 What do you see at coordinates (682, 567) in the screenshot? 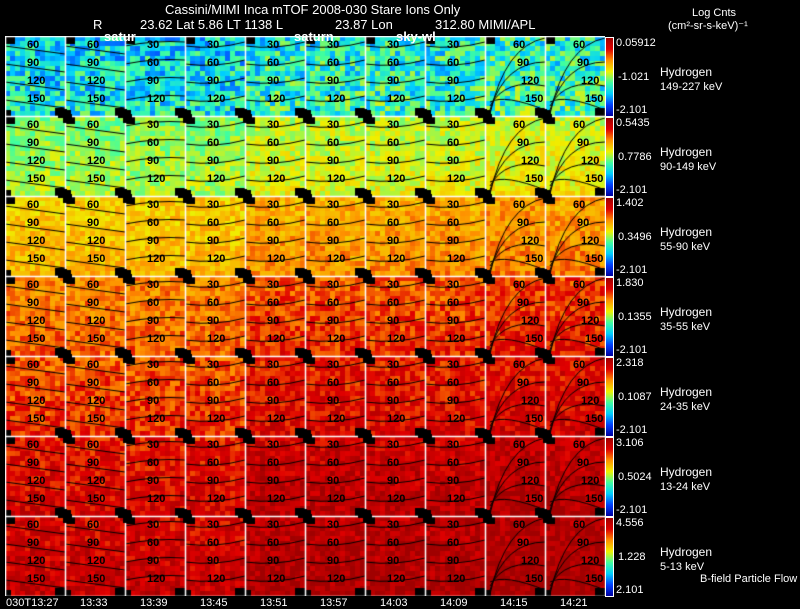
I see `energy-label: 5-13 keV` at bounding box center [682, 567].